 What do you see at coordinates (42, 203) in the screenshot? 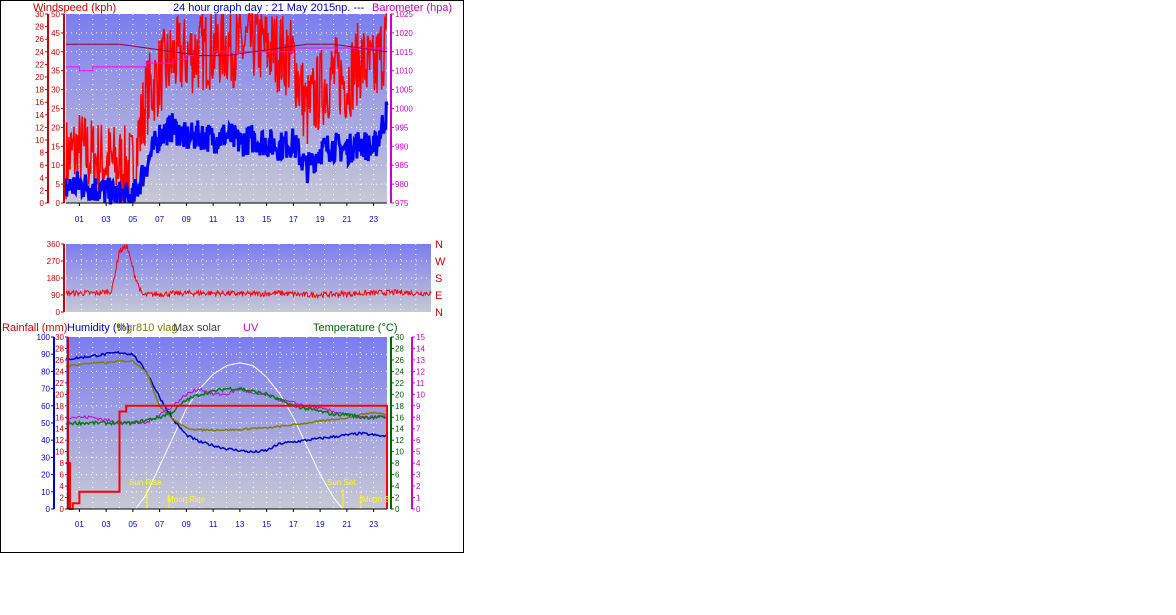
I see `wind-outer-axis-tick-label: 0` at bounding box center [42, 203].